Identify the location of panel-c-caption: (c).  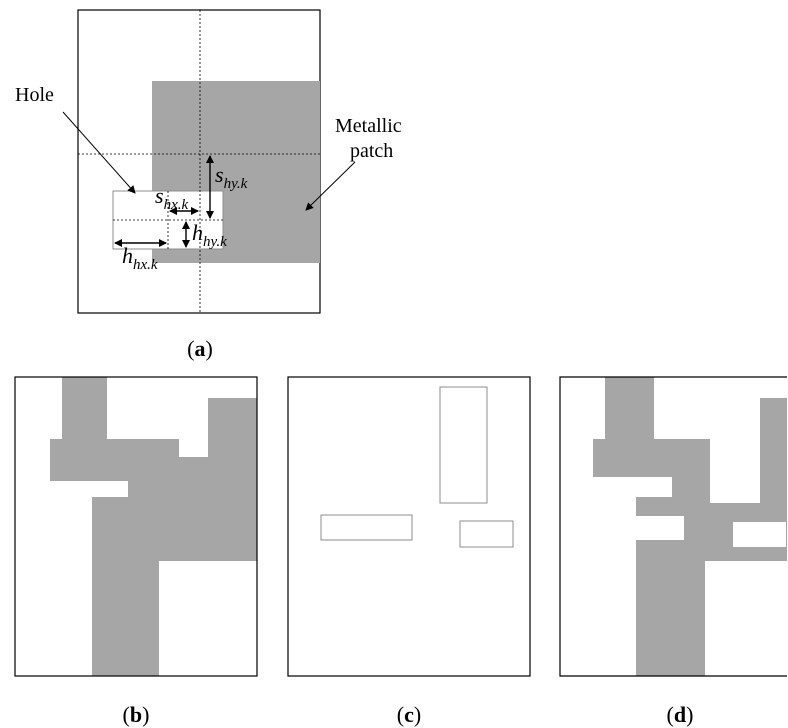
(409, 714).